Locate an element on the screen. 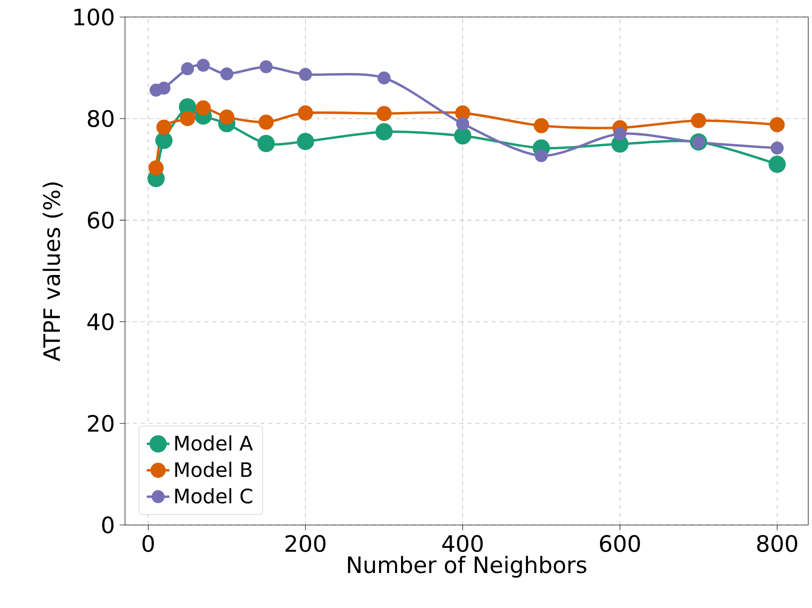 The height and width of the screenshot is (608, 812). y-axis-title: ATPF values (%) is located at coordinates (52, 272).